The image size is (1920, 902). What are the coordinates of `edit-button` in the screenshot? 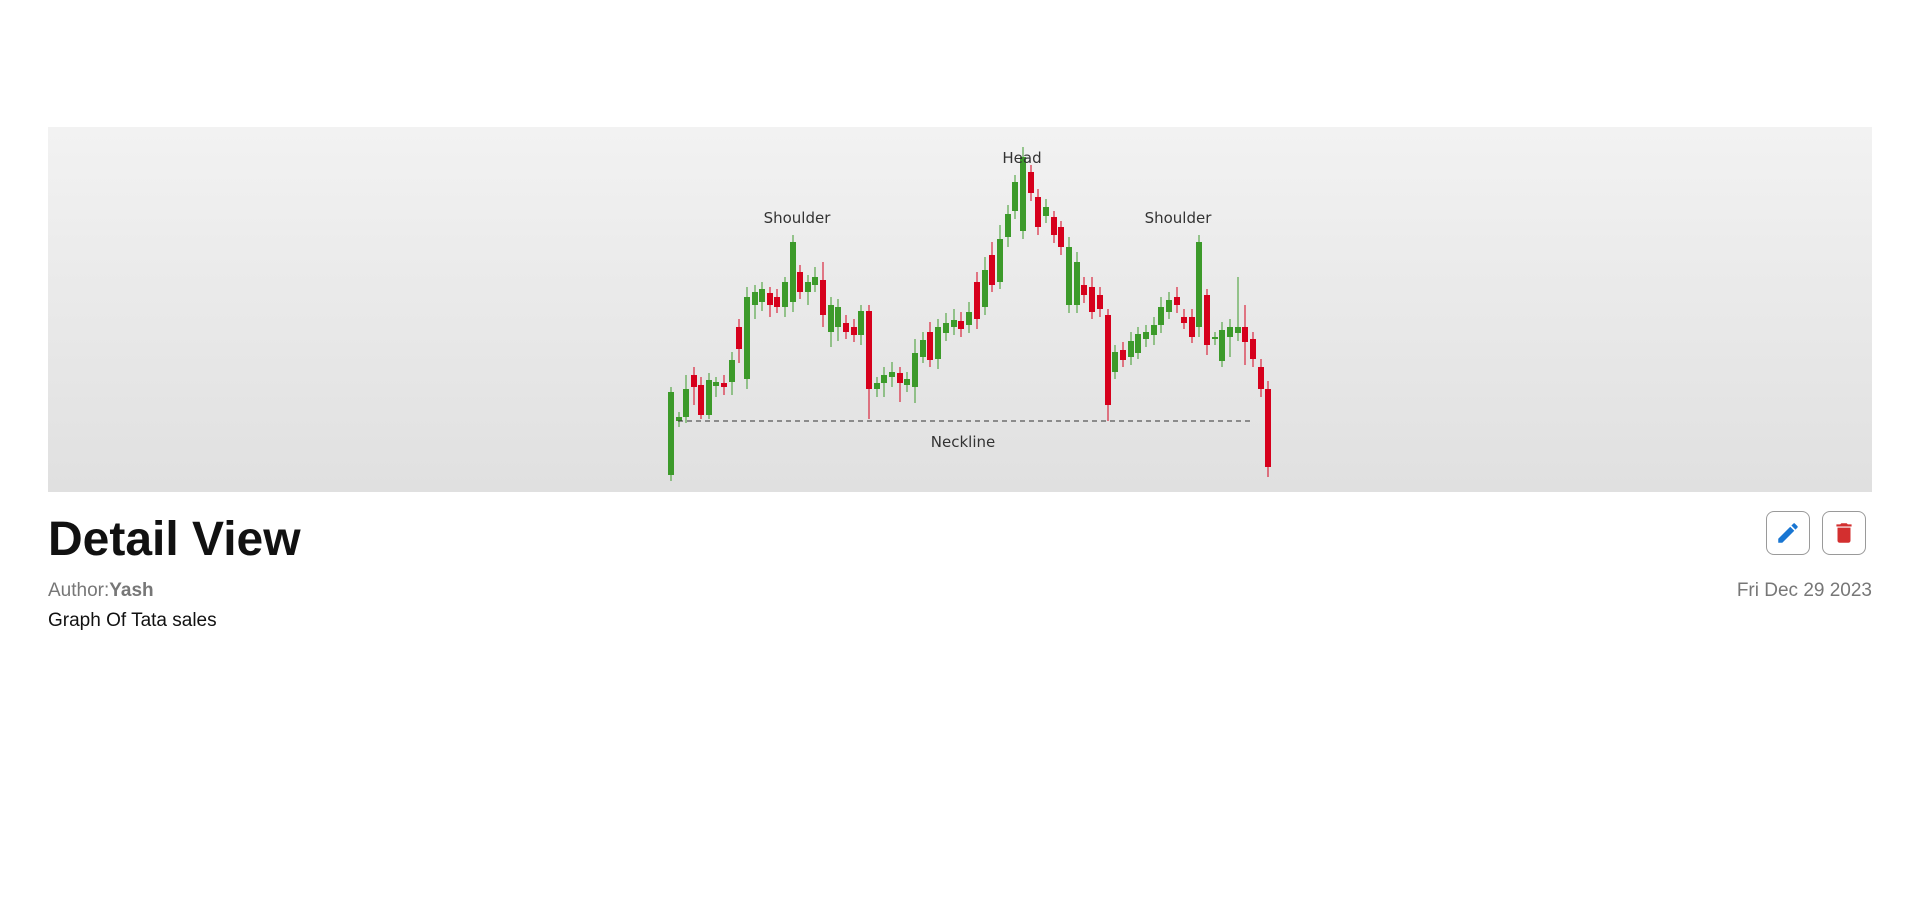 It's located at (1788, 533).